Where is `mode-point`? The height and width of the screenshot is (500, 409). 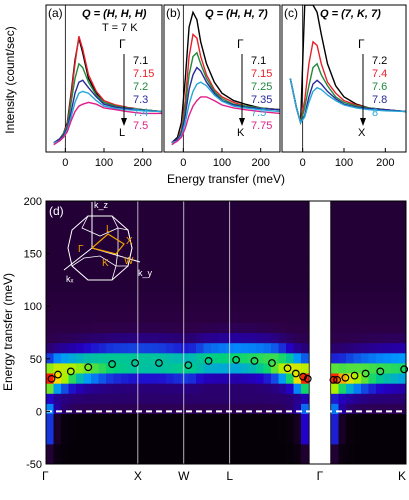
mode-point is located at coordinates (58, 374).